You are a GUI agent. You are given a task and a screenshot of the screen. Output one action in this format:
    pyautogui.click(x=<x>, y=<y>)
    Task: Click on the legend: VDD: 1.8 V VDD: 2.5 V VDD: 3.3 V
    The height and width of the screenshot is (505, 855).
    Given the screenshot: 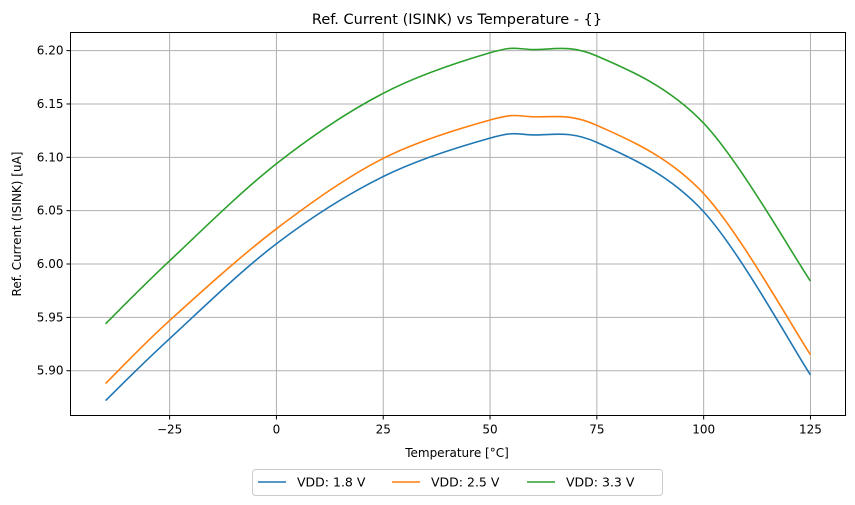 What is the action you would take?
    pyautogui.click(x=457, y=482)
    